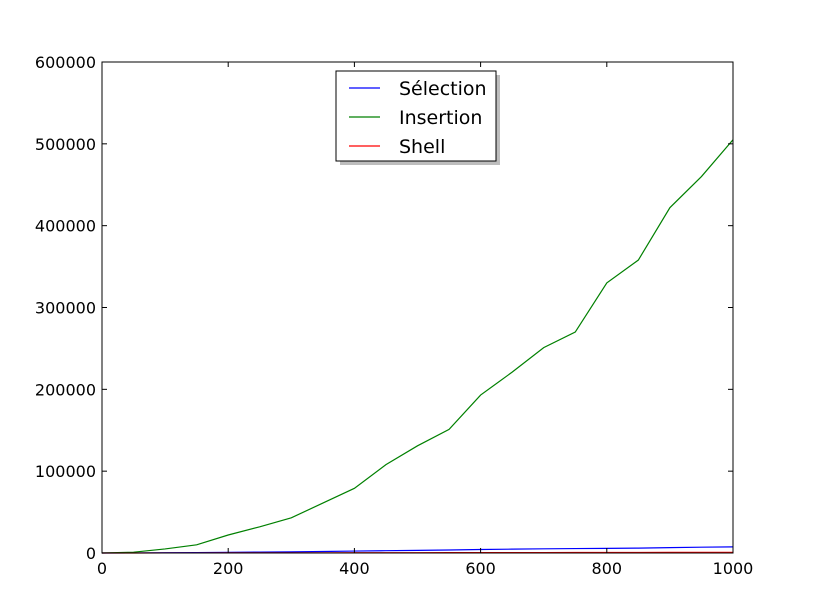 This screenshot has width=815, height=615. I want to click on y-tick-label: 600000, so click(65, 62).